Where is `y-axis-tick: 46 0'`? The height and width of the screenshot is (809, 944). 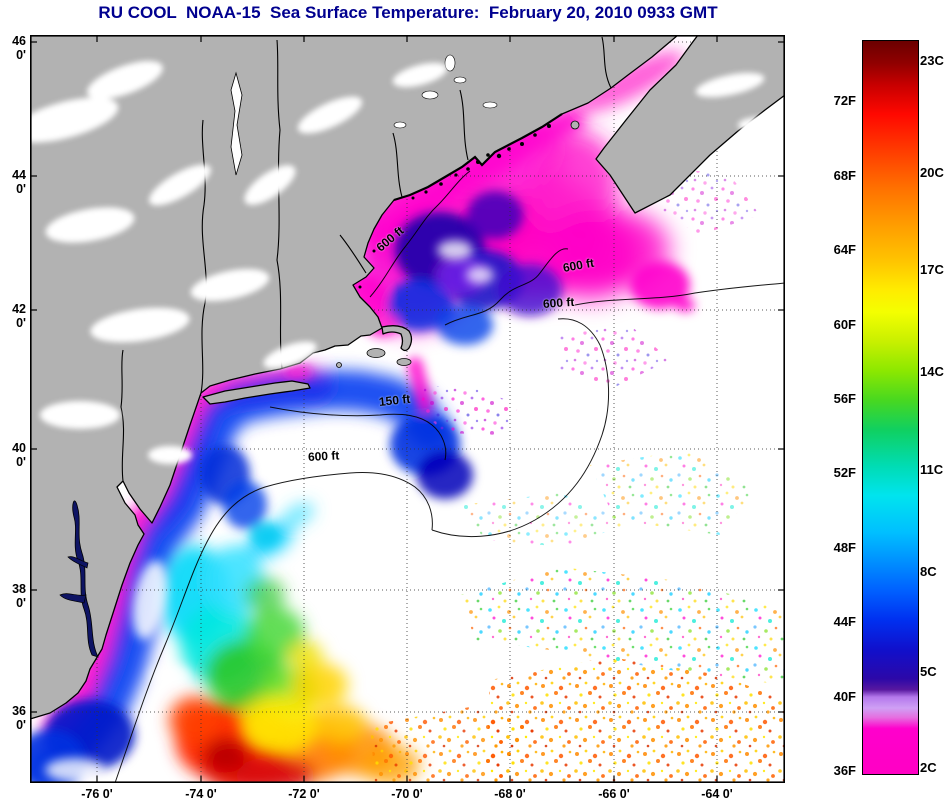
y-axis-tick: 46 0' is located at coordinates (19, 48).